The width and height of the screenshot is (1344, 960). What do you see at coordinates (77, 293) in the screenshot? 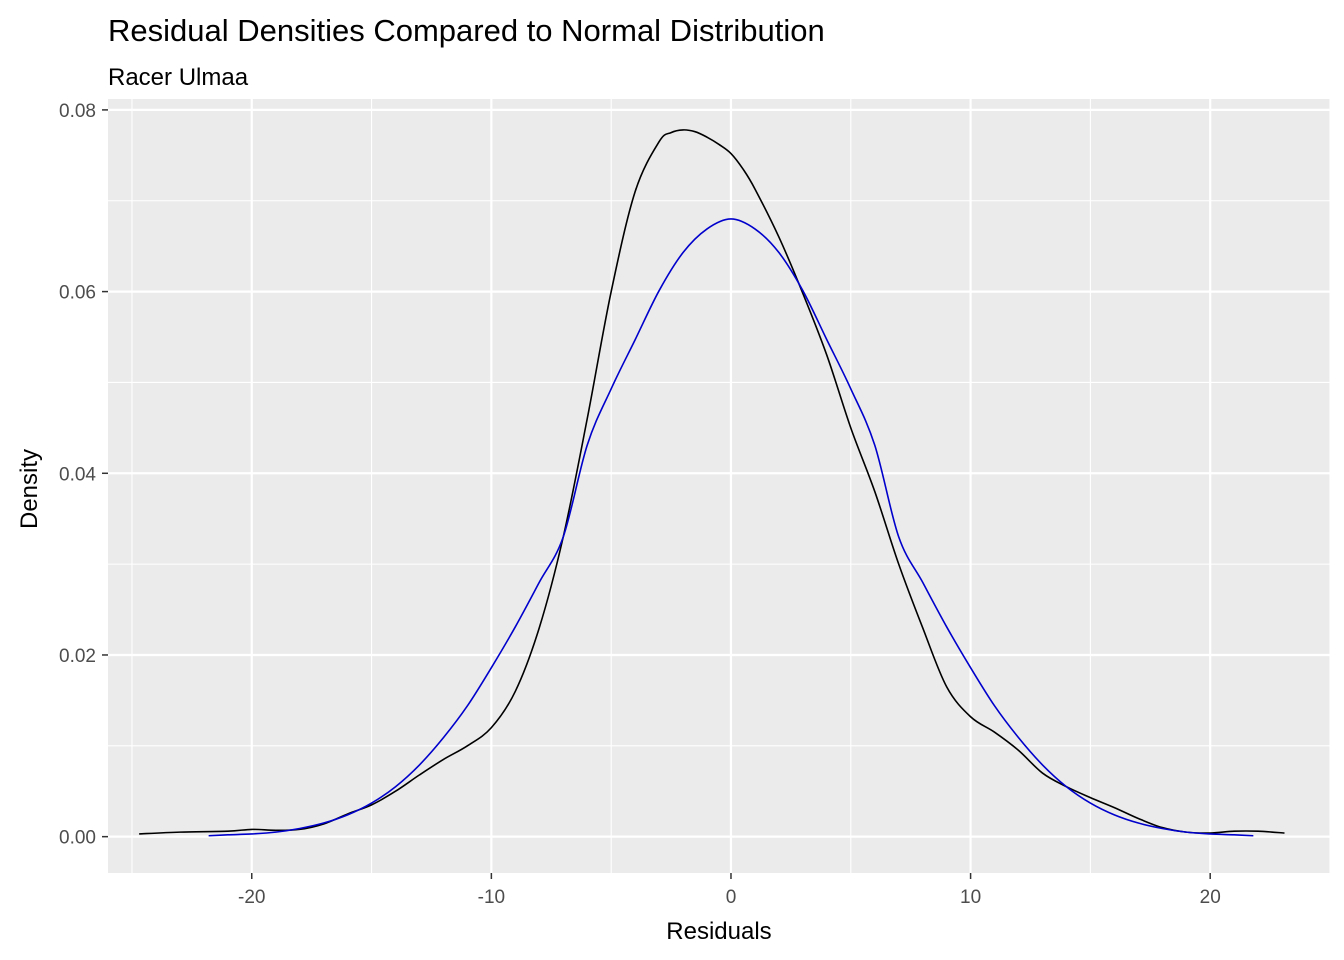
I see `y-tick-label: 0.06` at bounding box center [77, 293].